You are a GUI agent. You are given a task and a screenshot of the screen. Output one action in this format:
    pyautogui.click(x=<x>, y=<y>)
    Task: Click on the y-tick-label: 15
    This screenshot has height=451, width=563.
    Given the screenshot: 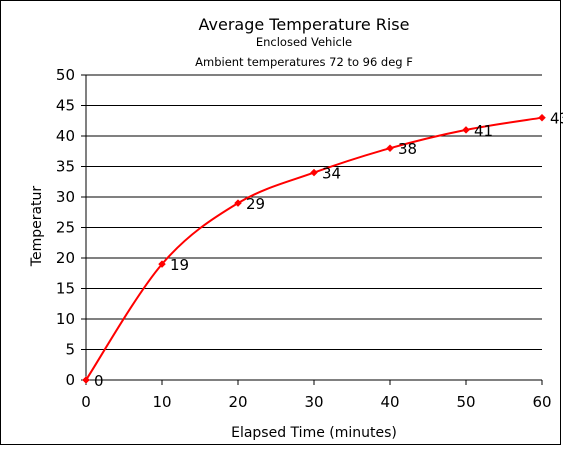 What is the action you would take?
    pyautogui.click(x=65, y=289)
    